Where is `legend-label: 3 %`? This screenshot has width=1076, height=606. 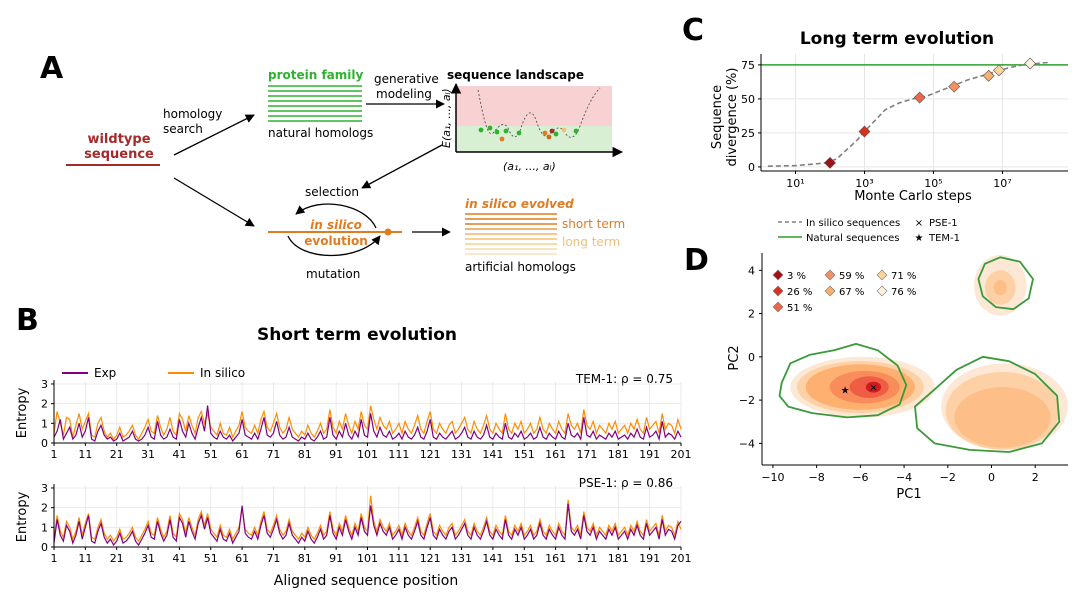
legend-label: 3 % is located at coordinates (796, 276).